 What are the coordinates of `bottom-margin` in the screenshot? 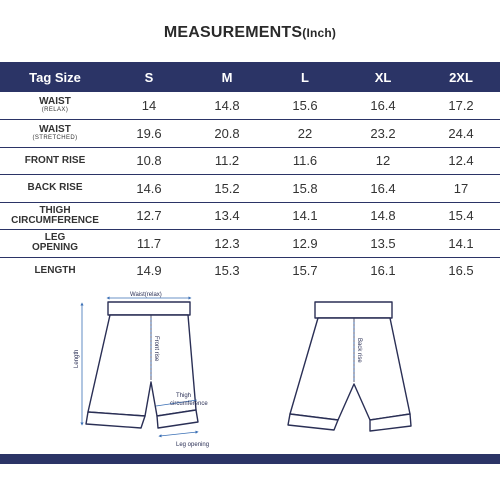 It's located at (250, 482).